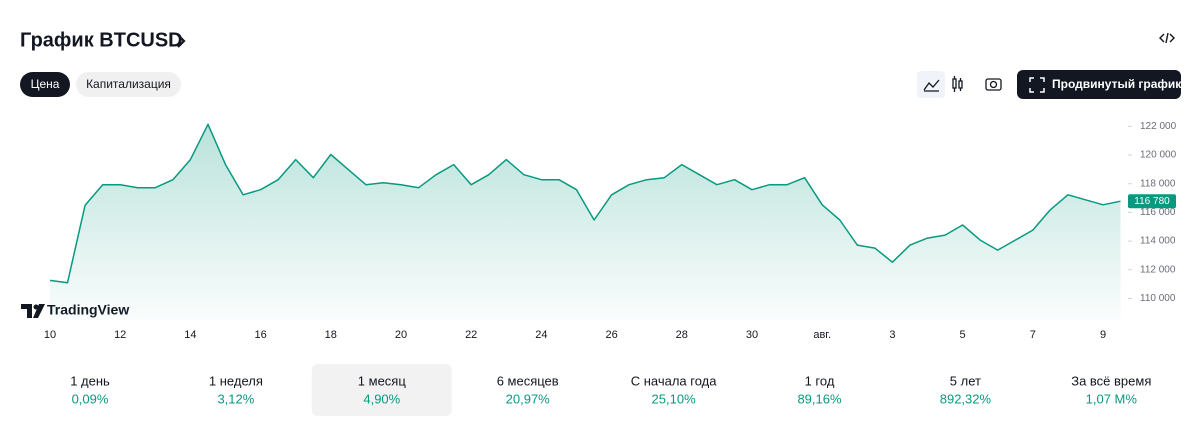 Image resolution: width=1200 pixels, height=426 pixels. Describe the element at coordinates (752, 335) in the screenshot. I see `x-tick-label: 30` at that location.